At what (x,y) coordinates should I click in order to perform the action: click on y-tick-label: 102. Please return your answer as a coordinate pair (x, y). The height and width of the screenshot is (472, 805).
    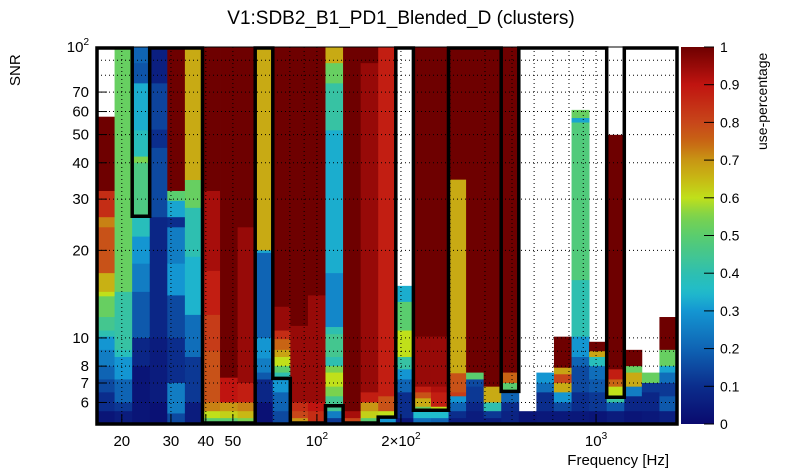
    Looking at the image, I should click on (78, 46).